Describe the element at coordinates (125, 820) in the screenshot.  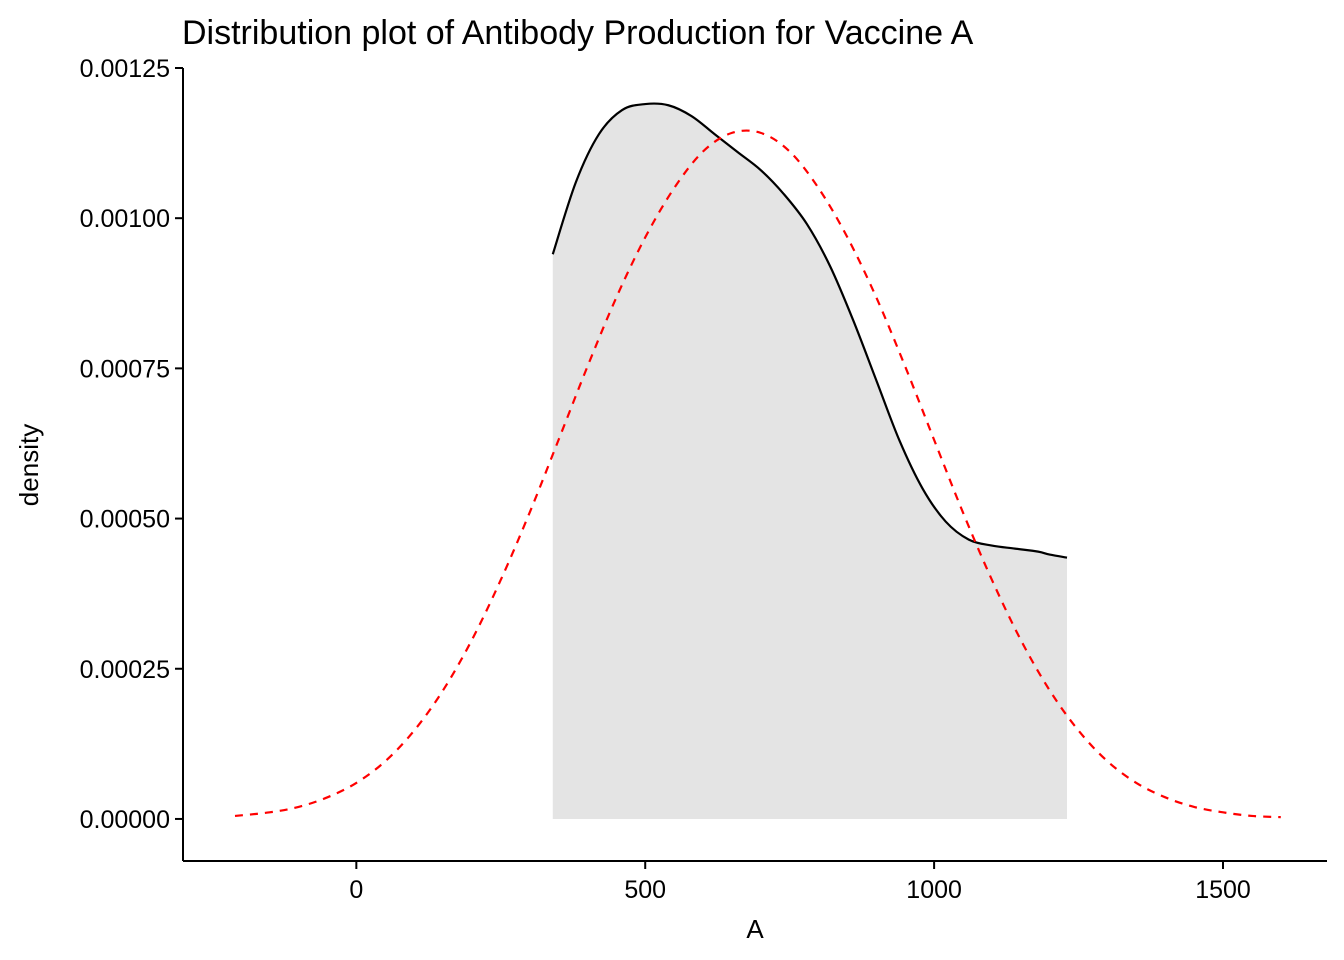
I see `y-tick-label: 0.00000` at that location.